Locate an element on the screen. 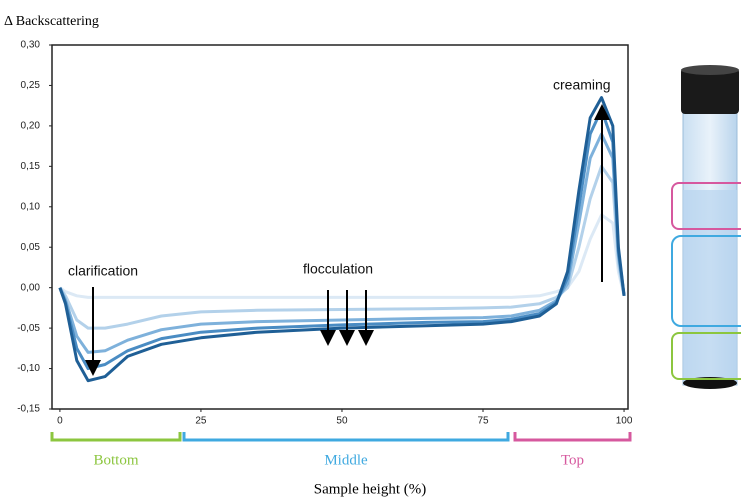 The height and width of the screenshot is (500, 741). tube-cap-top is located at coordinates (710, 70).